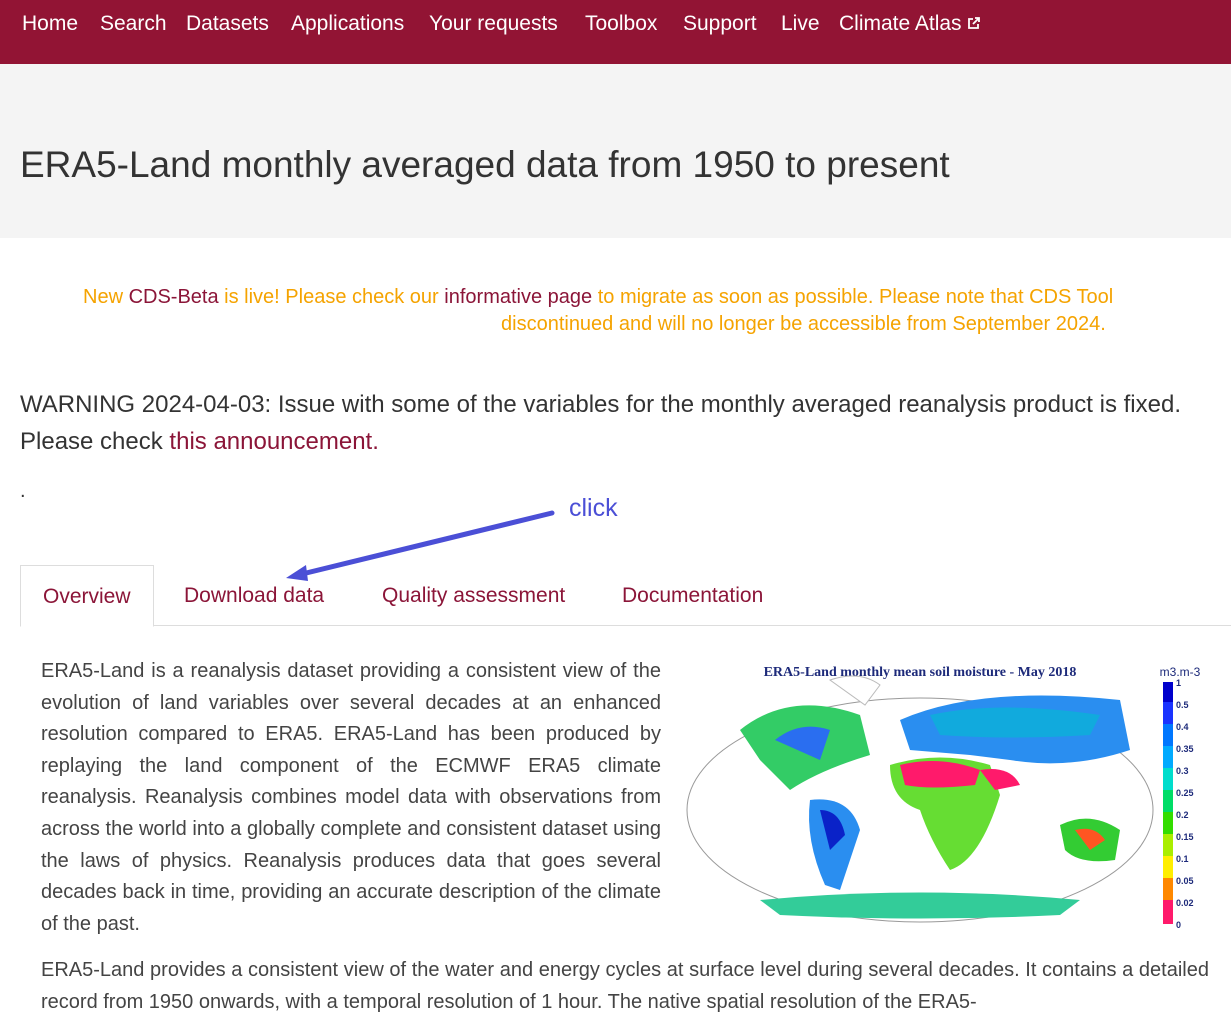 Image resolution: width=1231 pixels, height=1018 pixels. I want to click on map, so click(920, 799).